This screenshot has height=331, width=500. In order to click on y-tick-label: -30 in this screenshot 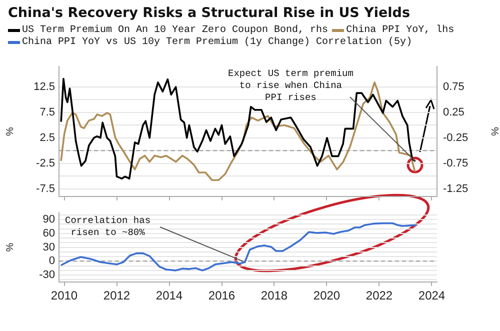, I will do `click(47, 275)`.